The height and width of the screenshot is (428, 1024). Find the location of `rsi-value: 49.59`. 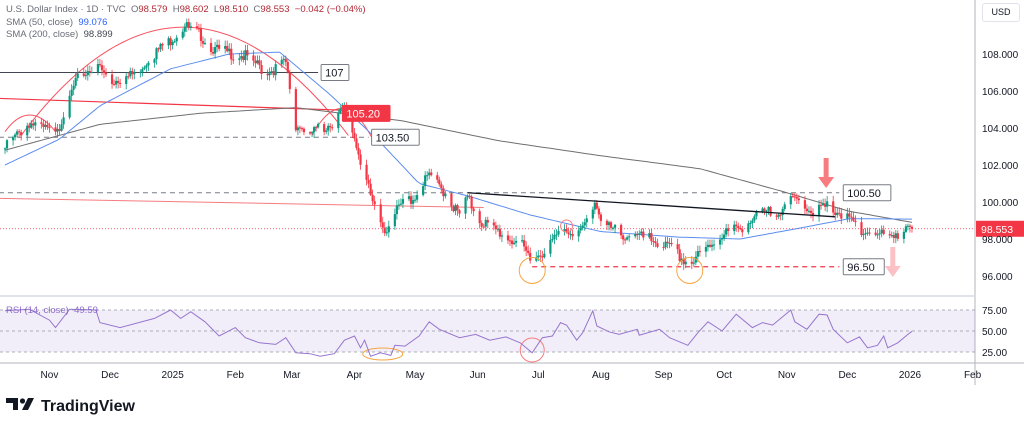

rsi-value: 49.59 is located at coordinates (86, 310).